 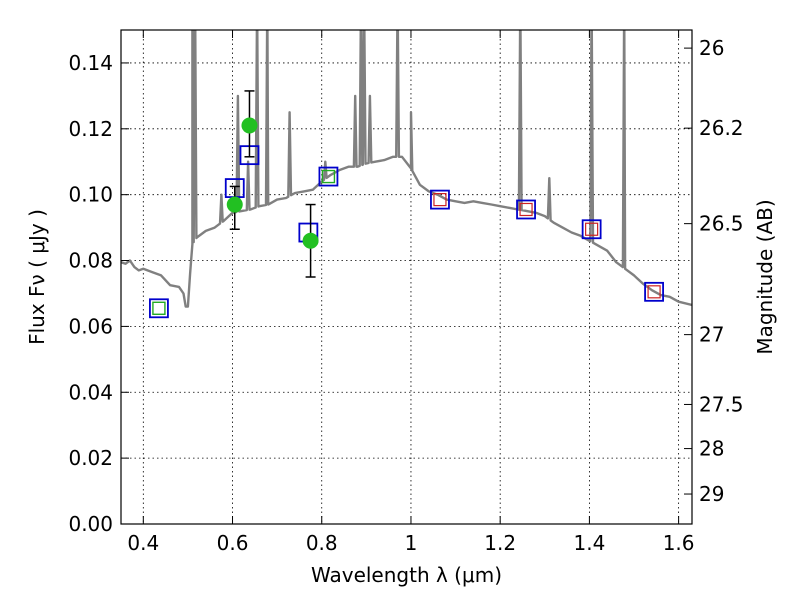 I want to click on y-tick-label: 0.10, so click(x=90, y=195).